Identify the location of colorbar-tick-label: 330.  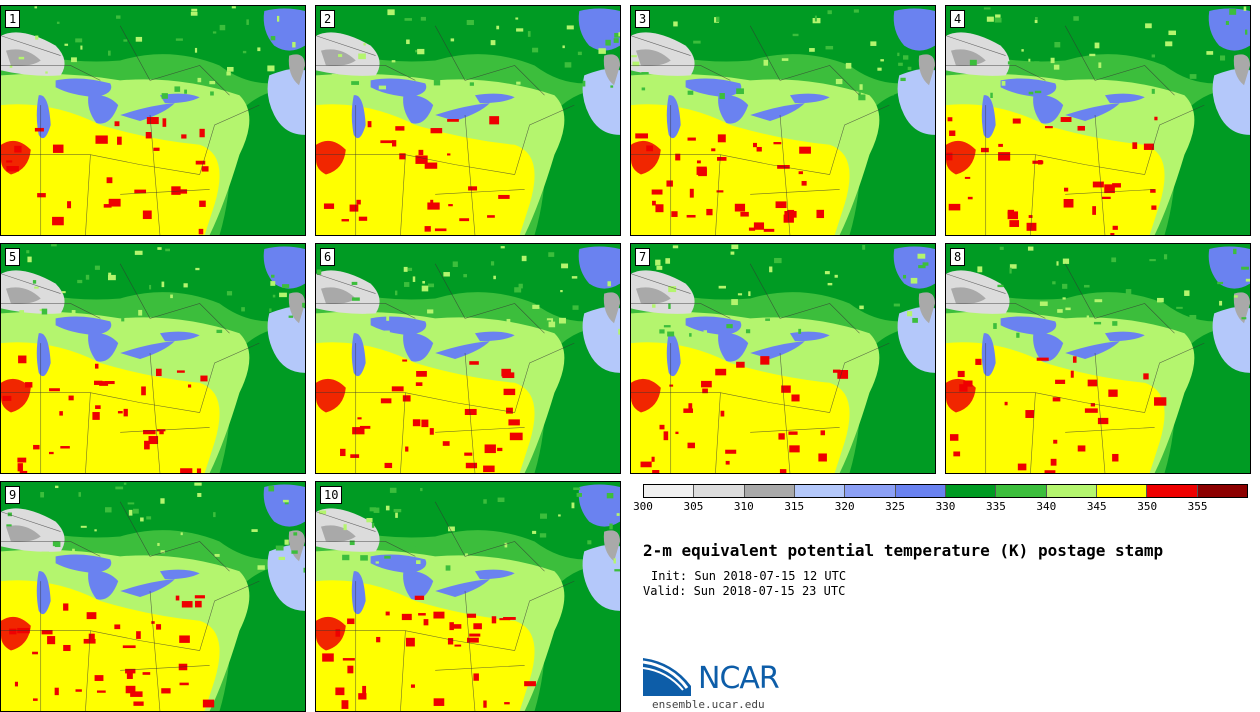
(945, 506).